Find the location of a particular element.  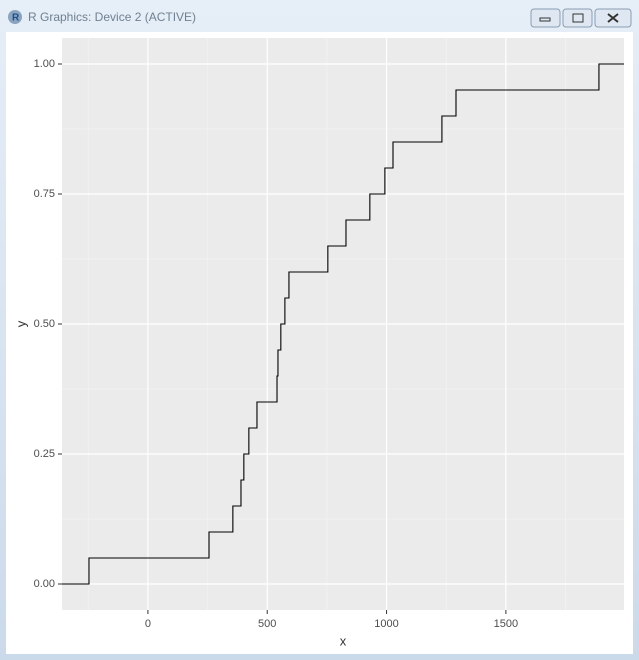

y-tick-label: 0.00 is located at coordinates (44, 584).